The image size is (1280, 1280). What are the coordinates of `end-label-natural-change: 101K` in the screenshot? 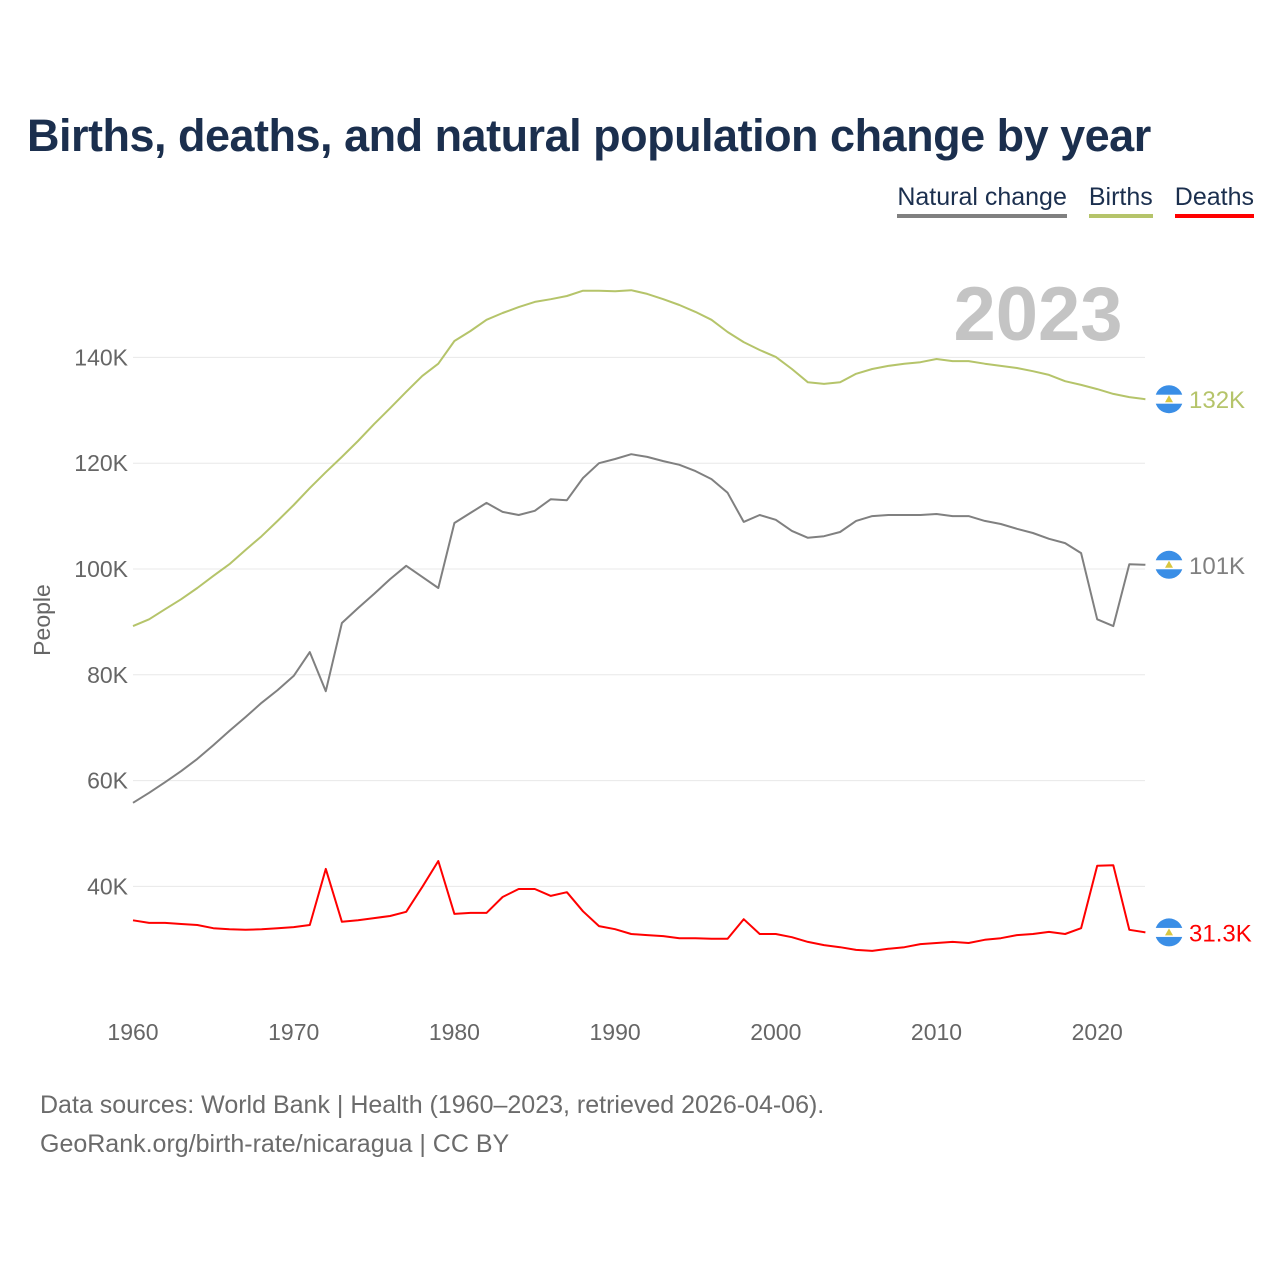 It's located at (1217, 566).